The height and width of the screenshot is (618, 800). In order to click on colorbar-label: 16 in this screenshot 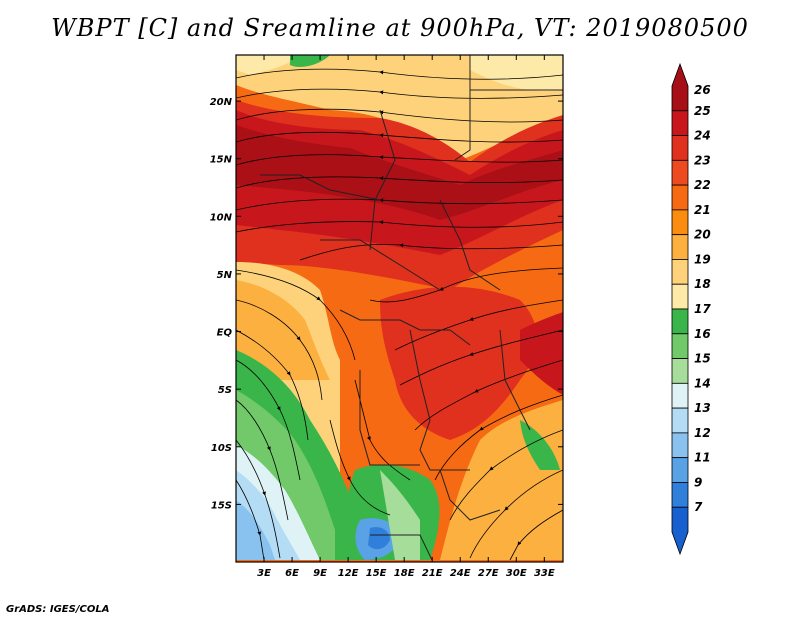, I will do `click(702, 334)`.